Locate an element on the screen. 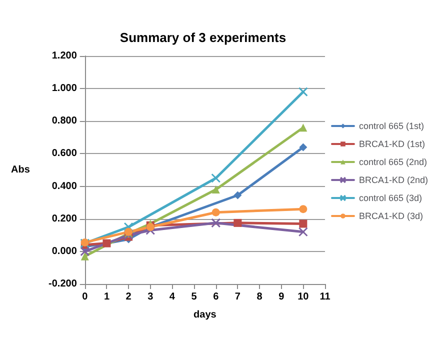 The image size is (443, 342). legend-label: BRCA1-KD (1st) is located at coordinates (391, 144).